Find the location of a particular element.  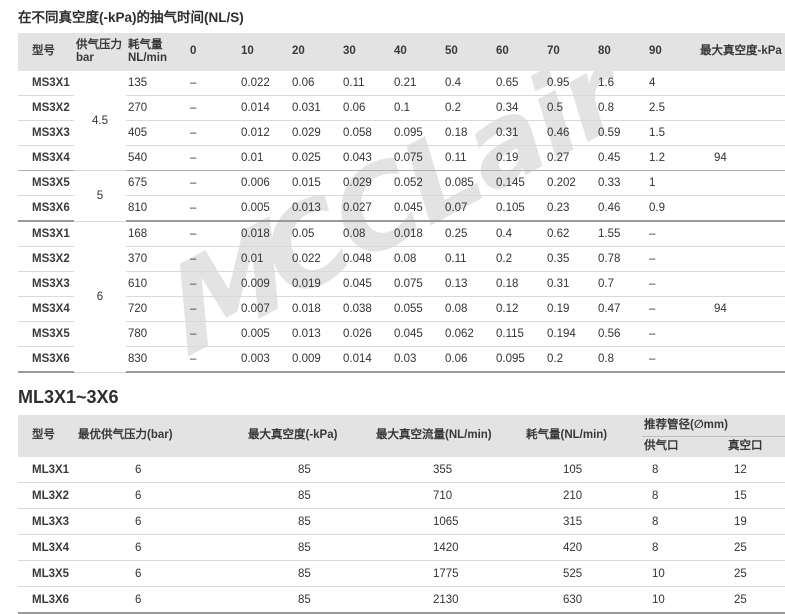

air-consumption-unit: NL/min is located at coordinates (147, 58).